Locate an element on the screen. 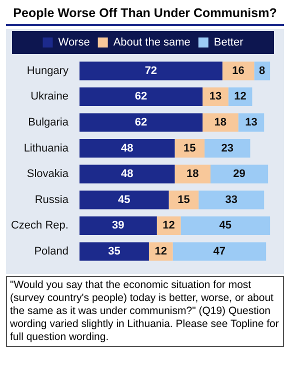  y-tick-label: Bulgaria is located at coordinates (49, 122).